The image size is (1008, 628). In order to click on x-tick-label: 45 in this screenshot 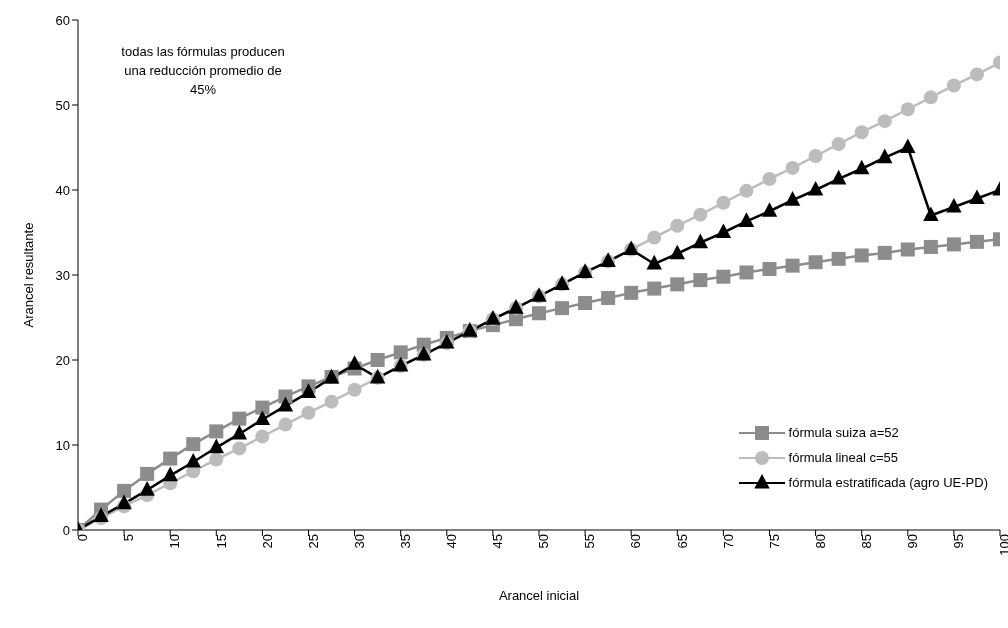, I will do `click(498, 541)`.